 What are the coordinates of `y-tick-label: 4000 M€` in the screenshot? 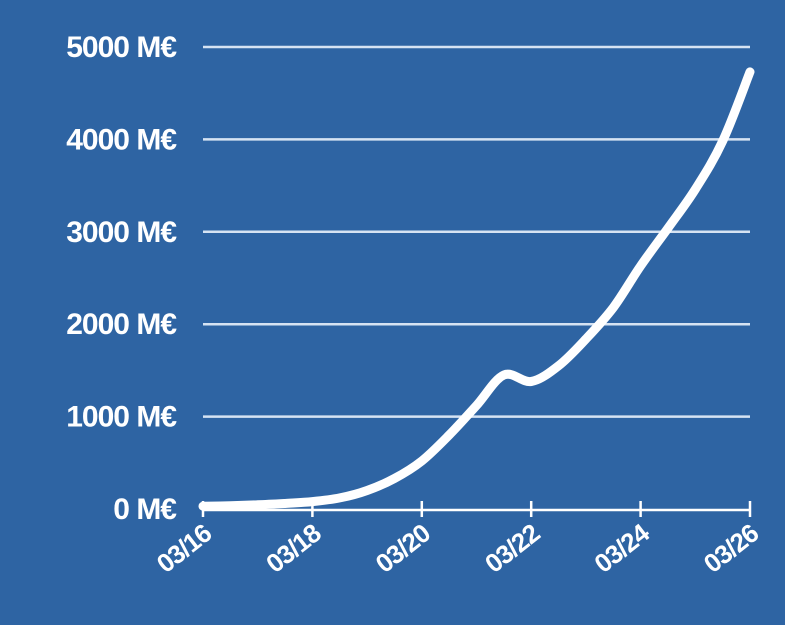 It's located at (121, 139).